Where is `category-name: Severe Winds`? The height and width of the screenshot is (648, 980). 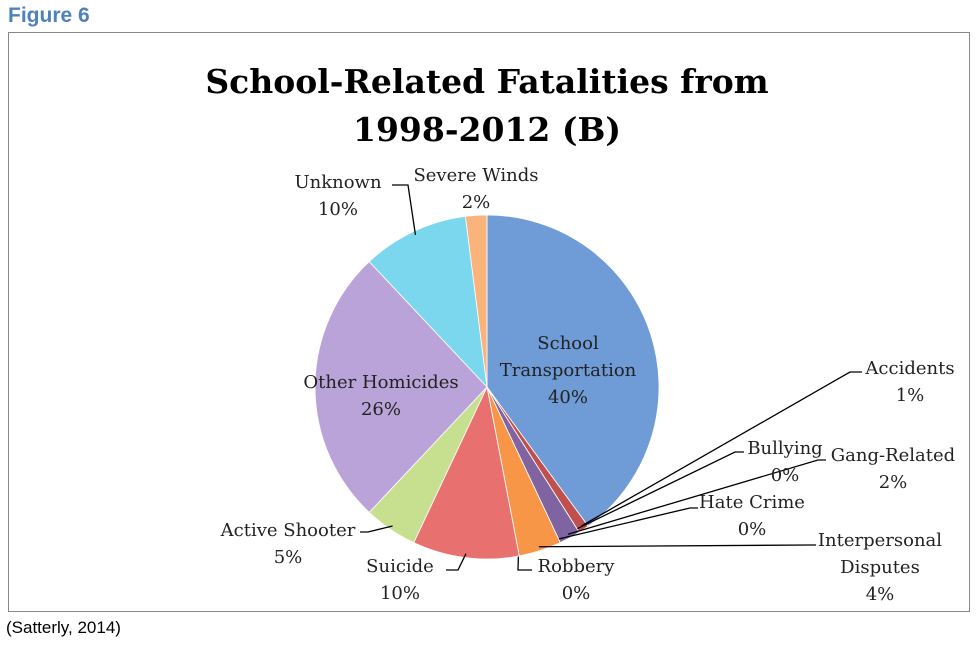
category-name: Severe Winds is located at coordinates (476, 175).